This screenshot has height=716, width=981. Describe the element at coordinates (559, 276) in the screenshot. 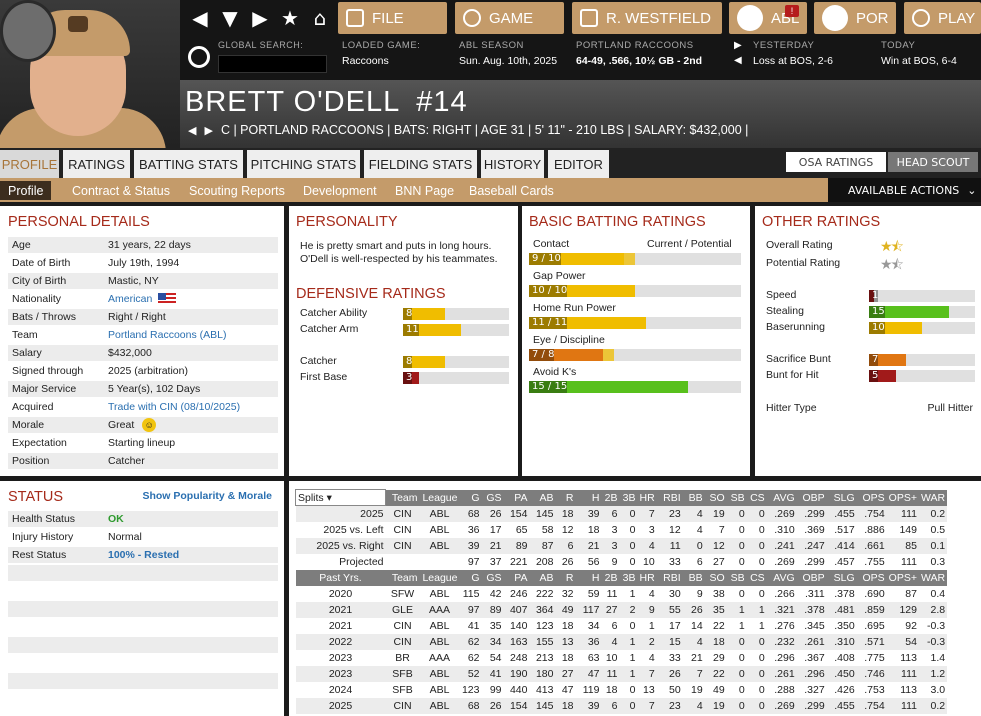

I see `batting-label-gap-power: Gap Power` at that location.